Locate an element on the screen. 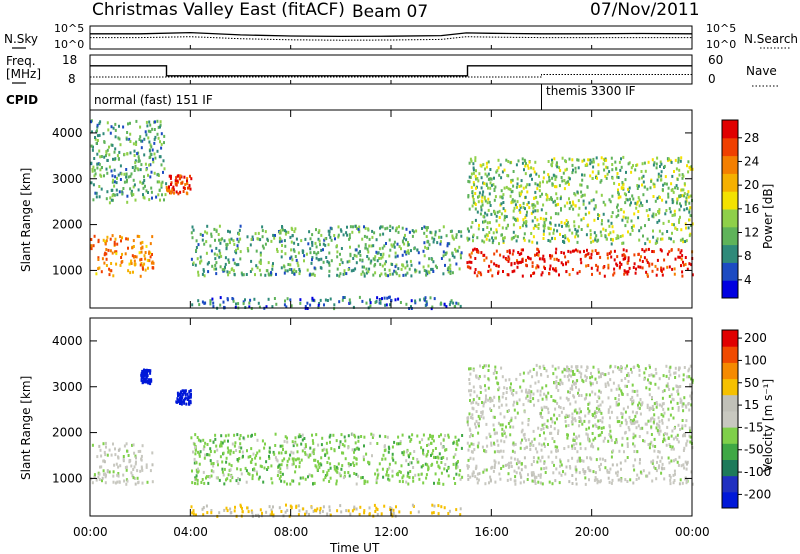 This screenshot has width=800, height=554. noise-right-tick-bottom: 10^0 is located at coordinates (721, 44).